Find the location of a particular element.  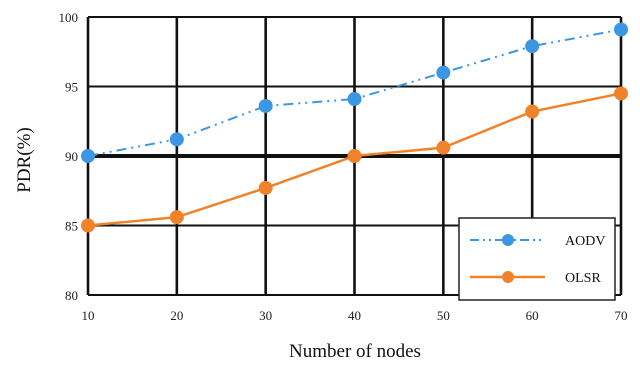

legend: AODV OLSR is located at coordinates (537, 259).